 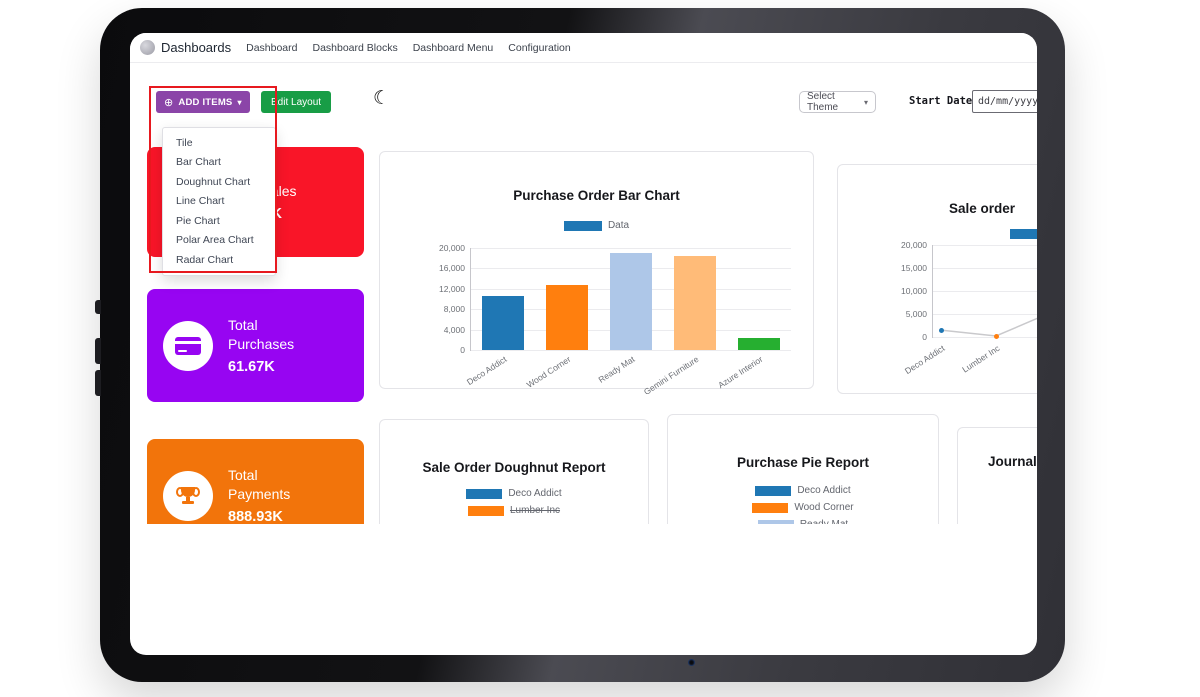 I want to click on credit-card-icon, so click(x=188, y=345).